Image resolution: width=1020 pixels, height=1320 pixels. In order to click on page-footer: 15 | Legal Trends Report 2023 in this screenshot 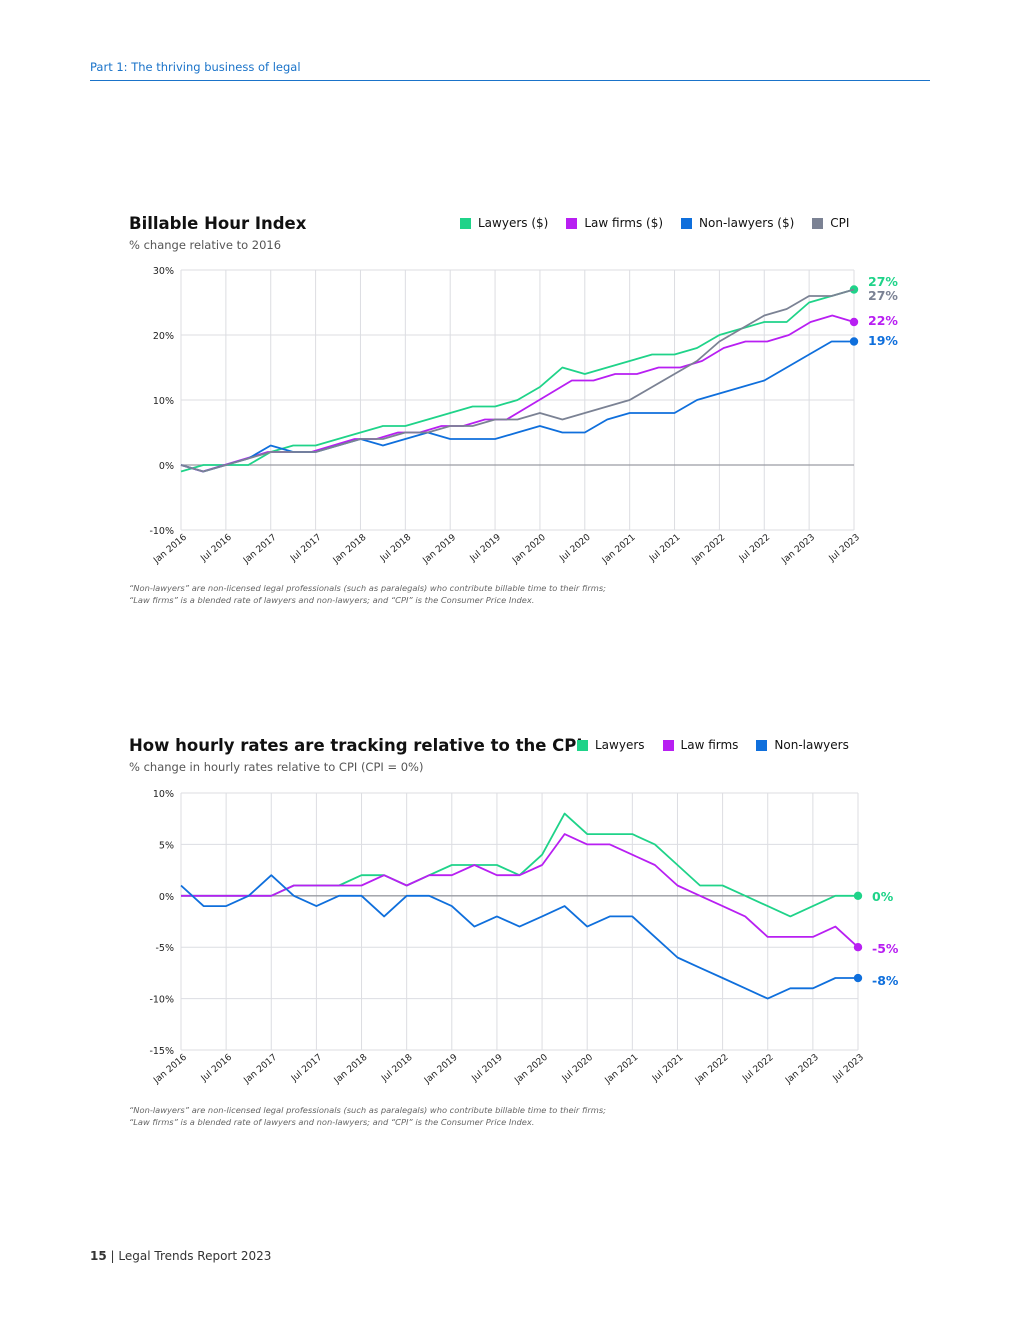, I will do `click(180, 1256)`.